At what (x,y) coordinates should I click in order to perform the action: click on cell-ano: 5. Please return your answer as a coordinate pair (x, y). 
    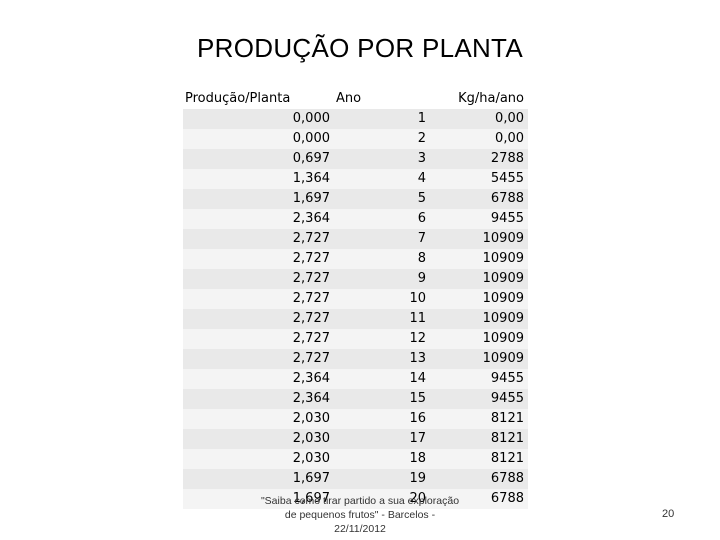
    Looking at the image, I should click on (382, 199).